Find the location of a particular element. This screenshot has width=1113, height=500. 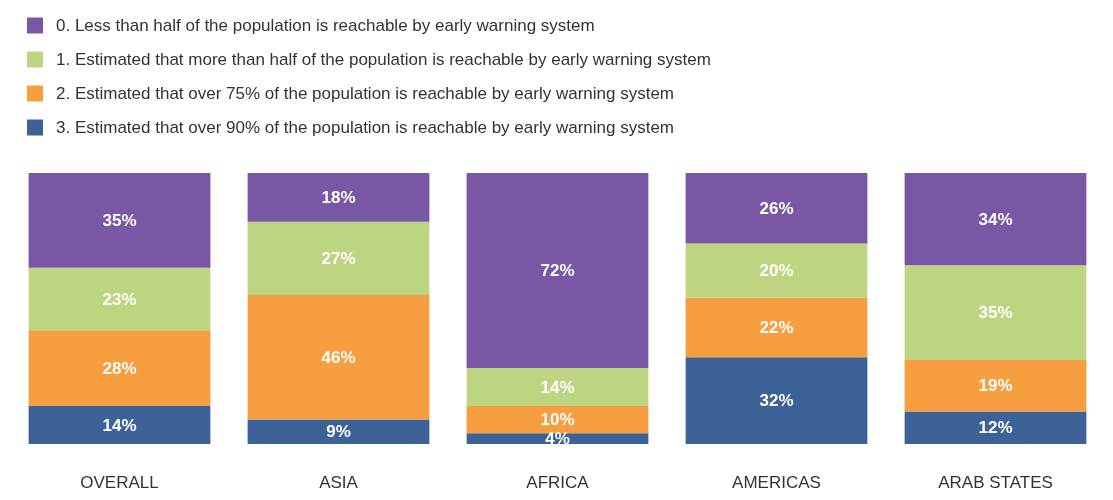

data-label: 34% is located at coordinates (995, 219).